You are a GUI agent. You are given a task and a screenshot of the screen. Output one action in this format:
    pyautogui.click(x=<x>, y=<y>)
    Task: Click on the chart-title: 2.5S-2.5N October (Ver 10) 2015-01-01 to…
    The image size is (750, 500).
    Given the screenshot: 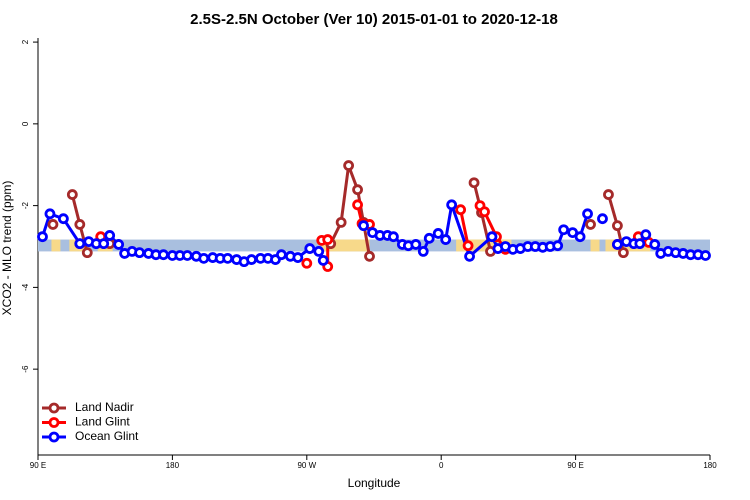 What is the action you would take?
    pyautogui.click(x=374, y=19)
    